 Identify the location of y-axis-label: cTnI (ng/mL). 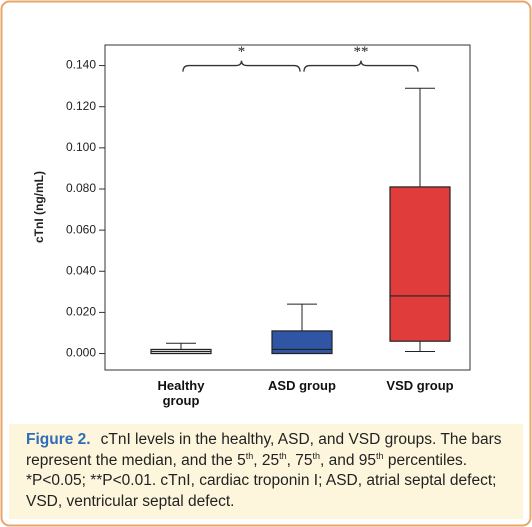
(39, 207).